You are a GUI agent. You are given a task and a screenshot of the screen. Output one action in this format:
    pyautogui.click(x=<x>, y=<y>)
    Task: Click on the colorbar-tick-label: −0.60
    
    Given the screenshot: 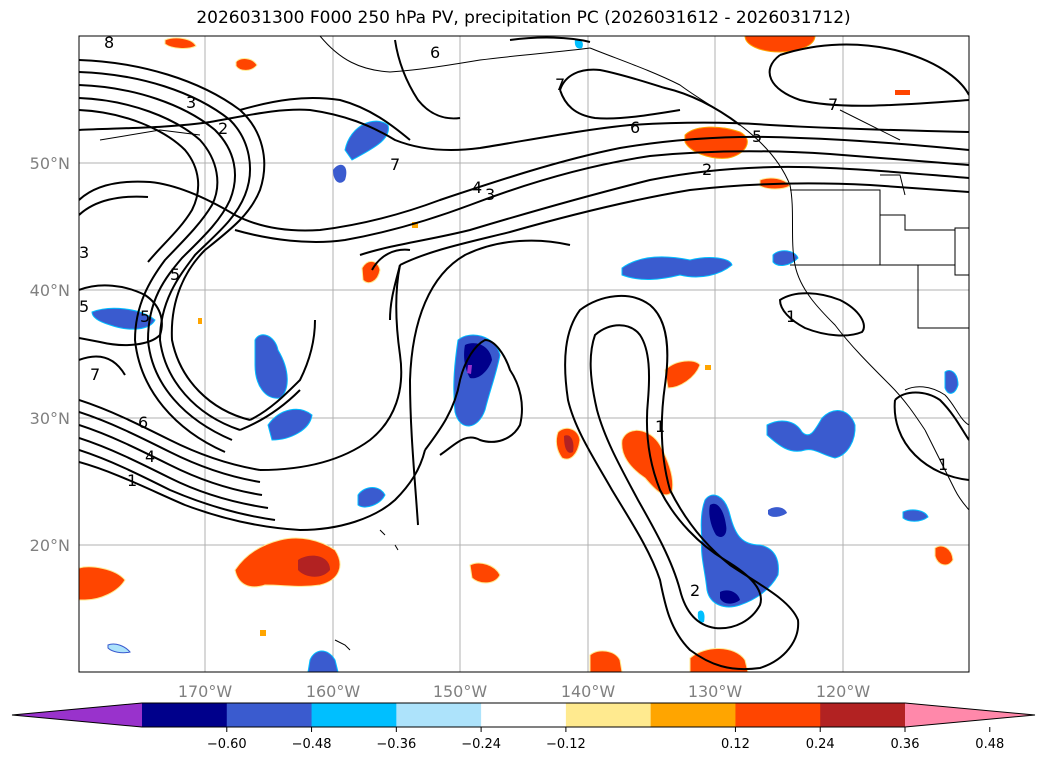 What is the action you would take?
    pyautogui.click(x=227, y=744)
    